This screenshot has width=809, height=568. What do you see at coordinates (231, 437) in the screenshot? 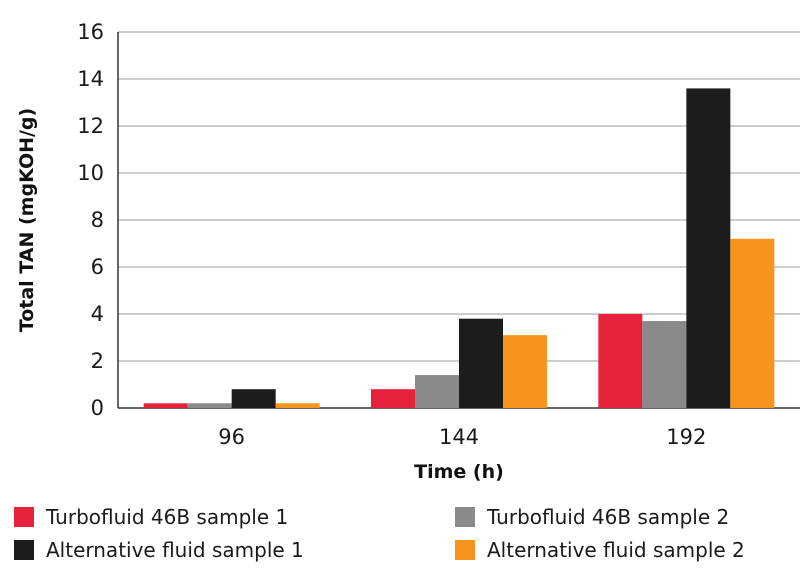
I see `x-tick-label: 96` at bounding box center [231, 437].